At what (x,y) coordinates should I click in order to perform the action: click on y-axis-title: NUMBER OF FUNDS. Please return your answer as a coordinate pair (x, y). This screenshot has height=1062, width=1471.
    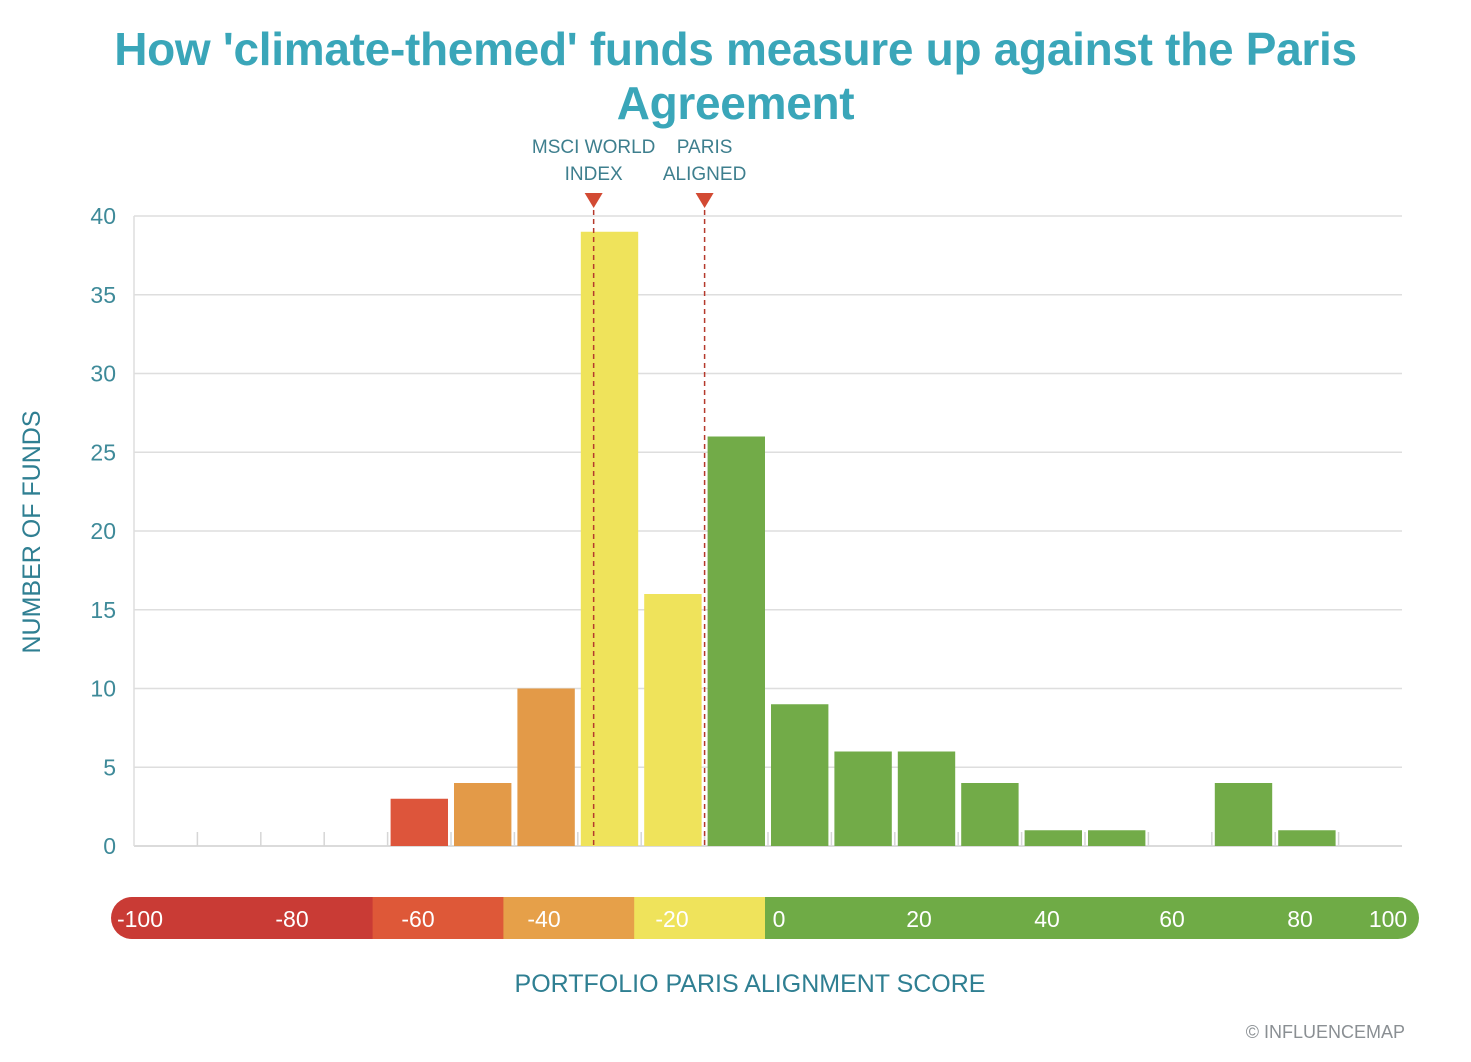
    Looking at the image, I should click on (32, 531).